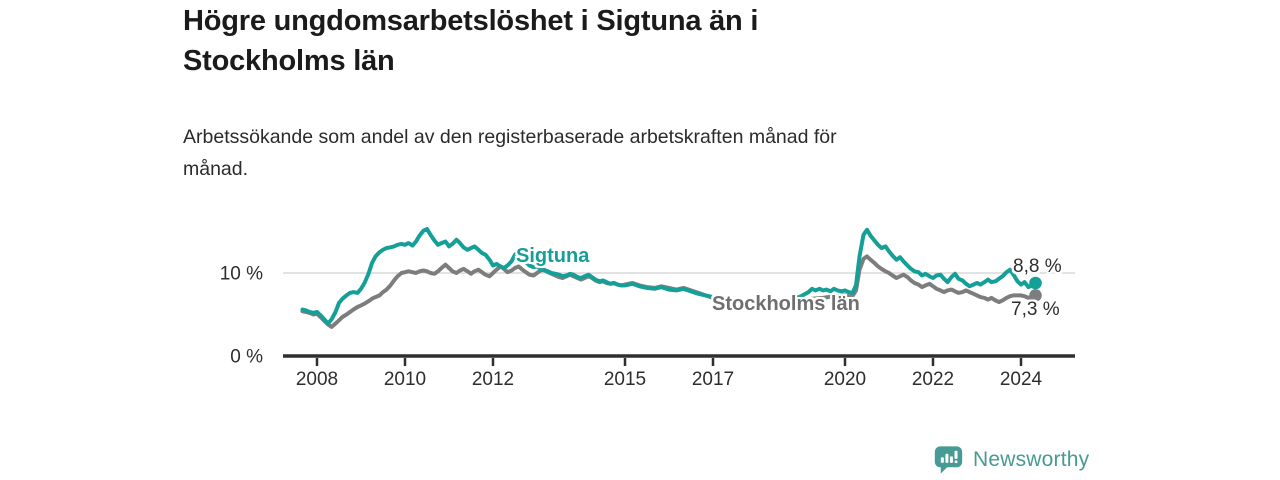  Describe the element at coordinates (1021, 379) in the screenshot. I see `x-tick-label-2024: 2024` at that location.